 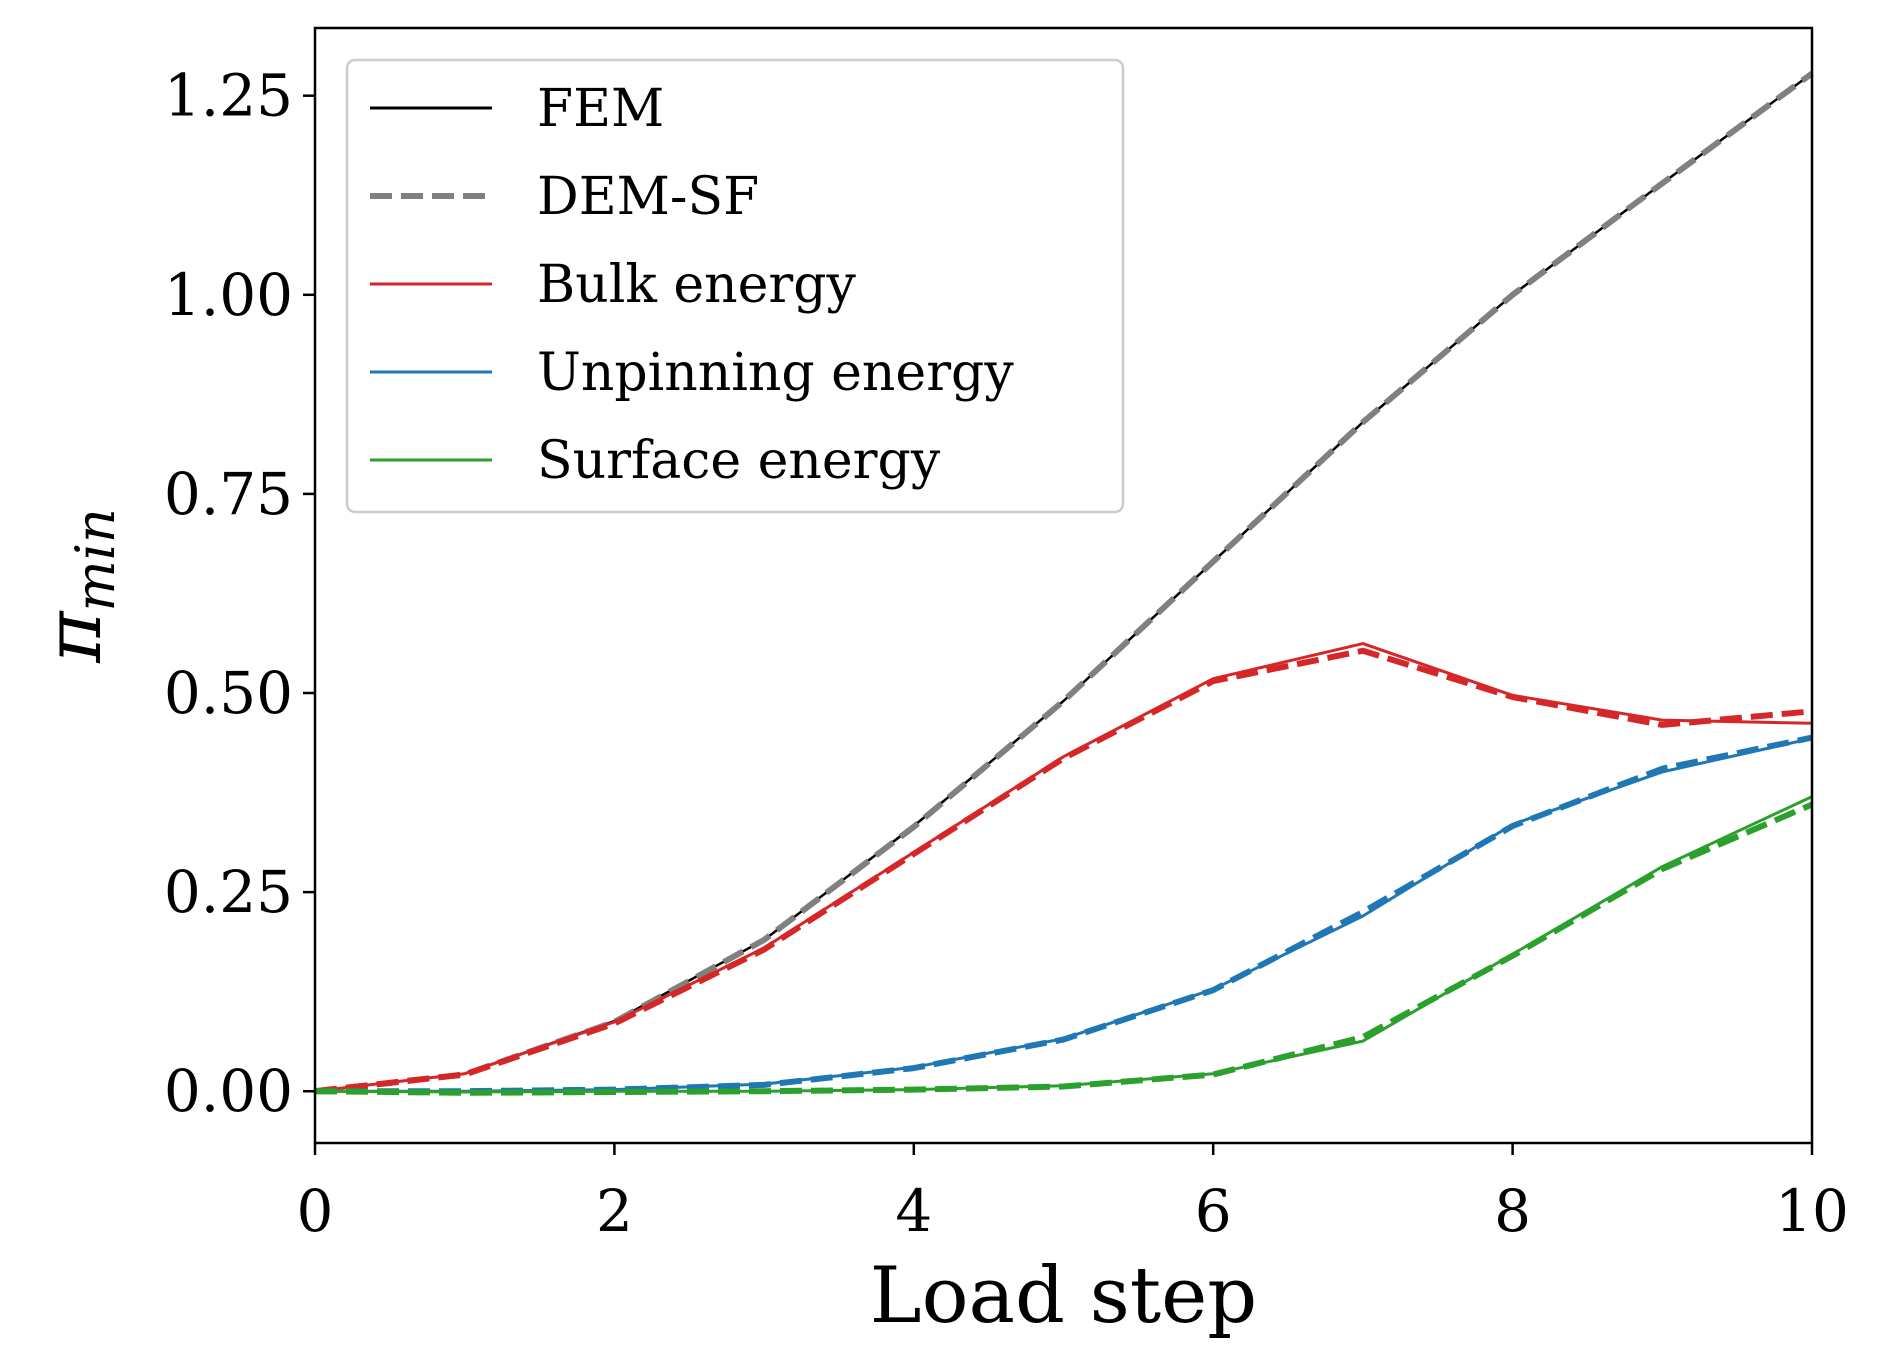 What do you see at coordinates (228, 96) in the screenshot?
I see `y-tick-label: 1.25` at bounding box center [228, 96].